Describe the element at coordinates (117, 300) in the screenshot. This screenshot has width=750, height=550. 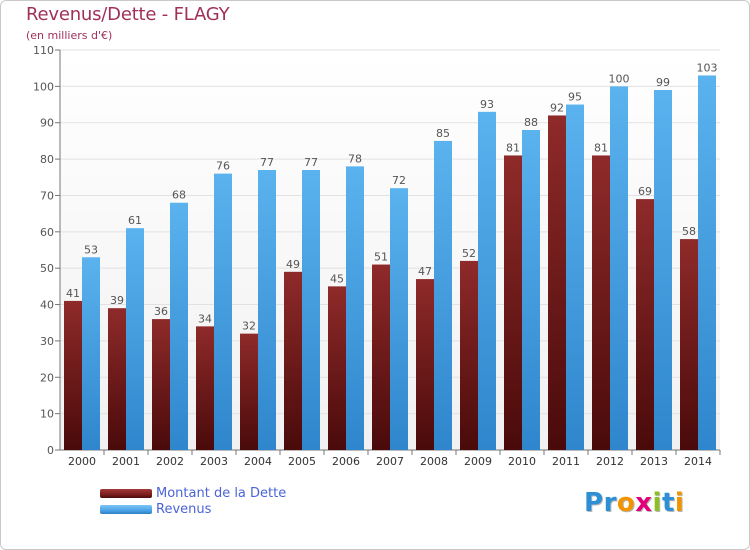
I see `data-label-debt: 39` at that location.